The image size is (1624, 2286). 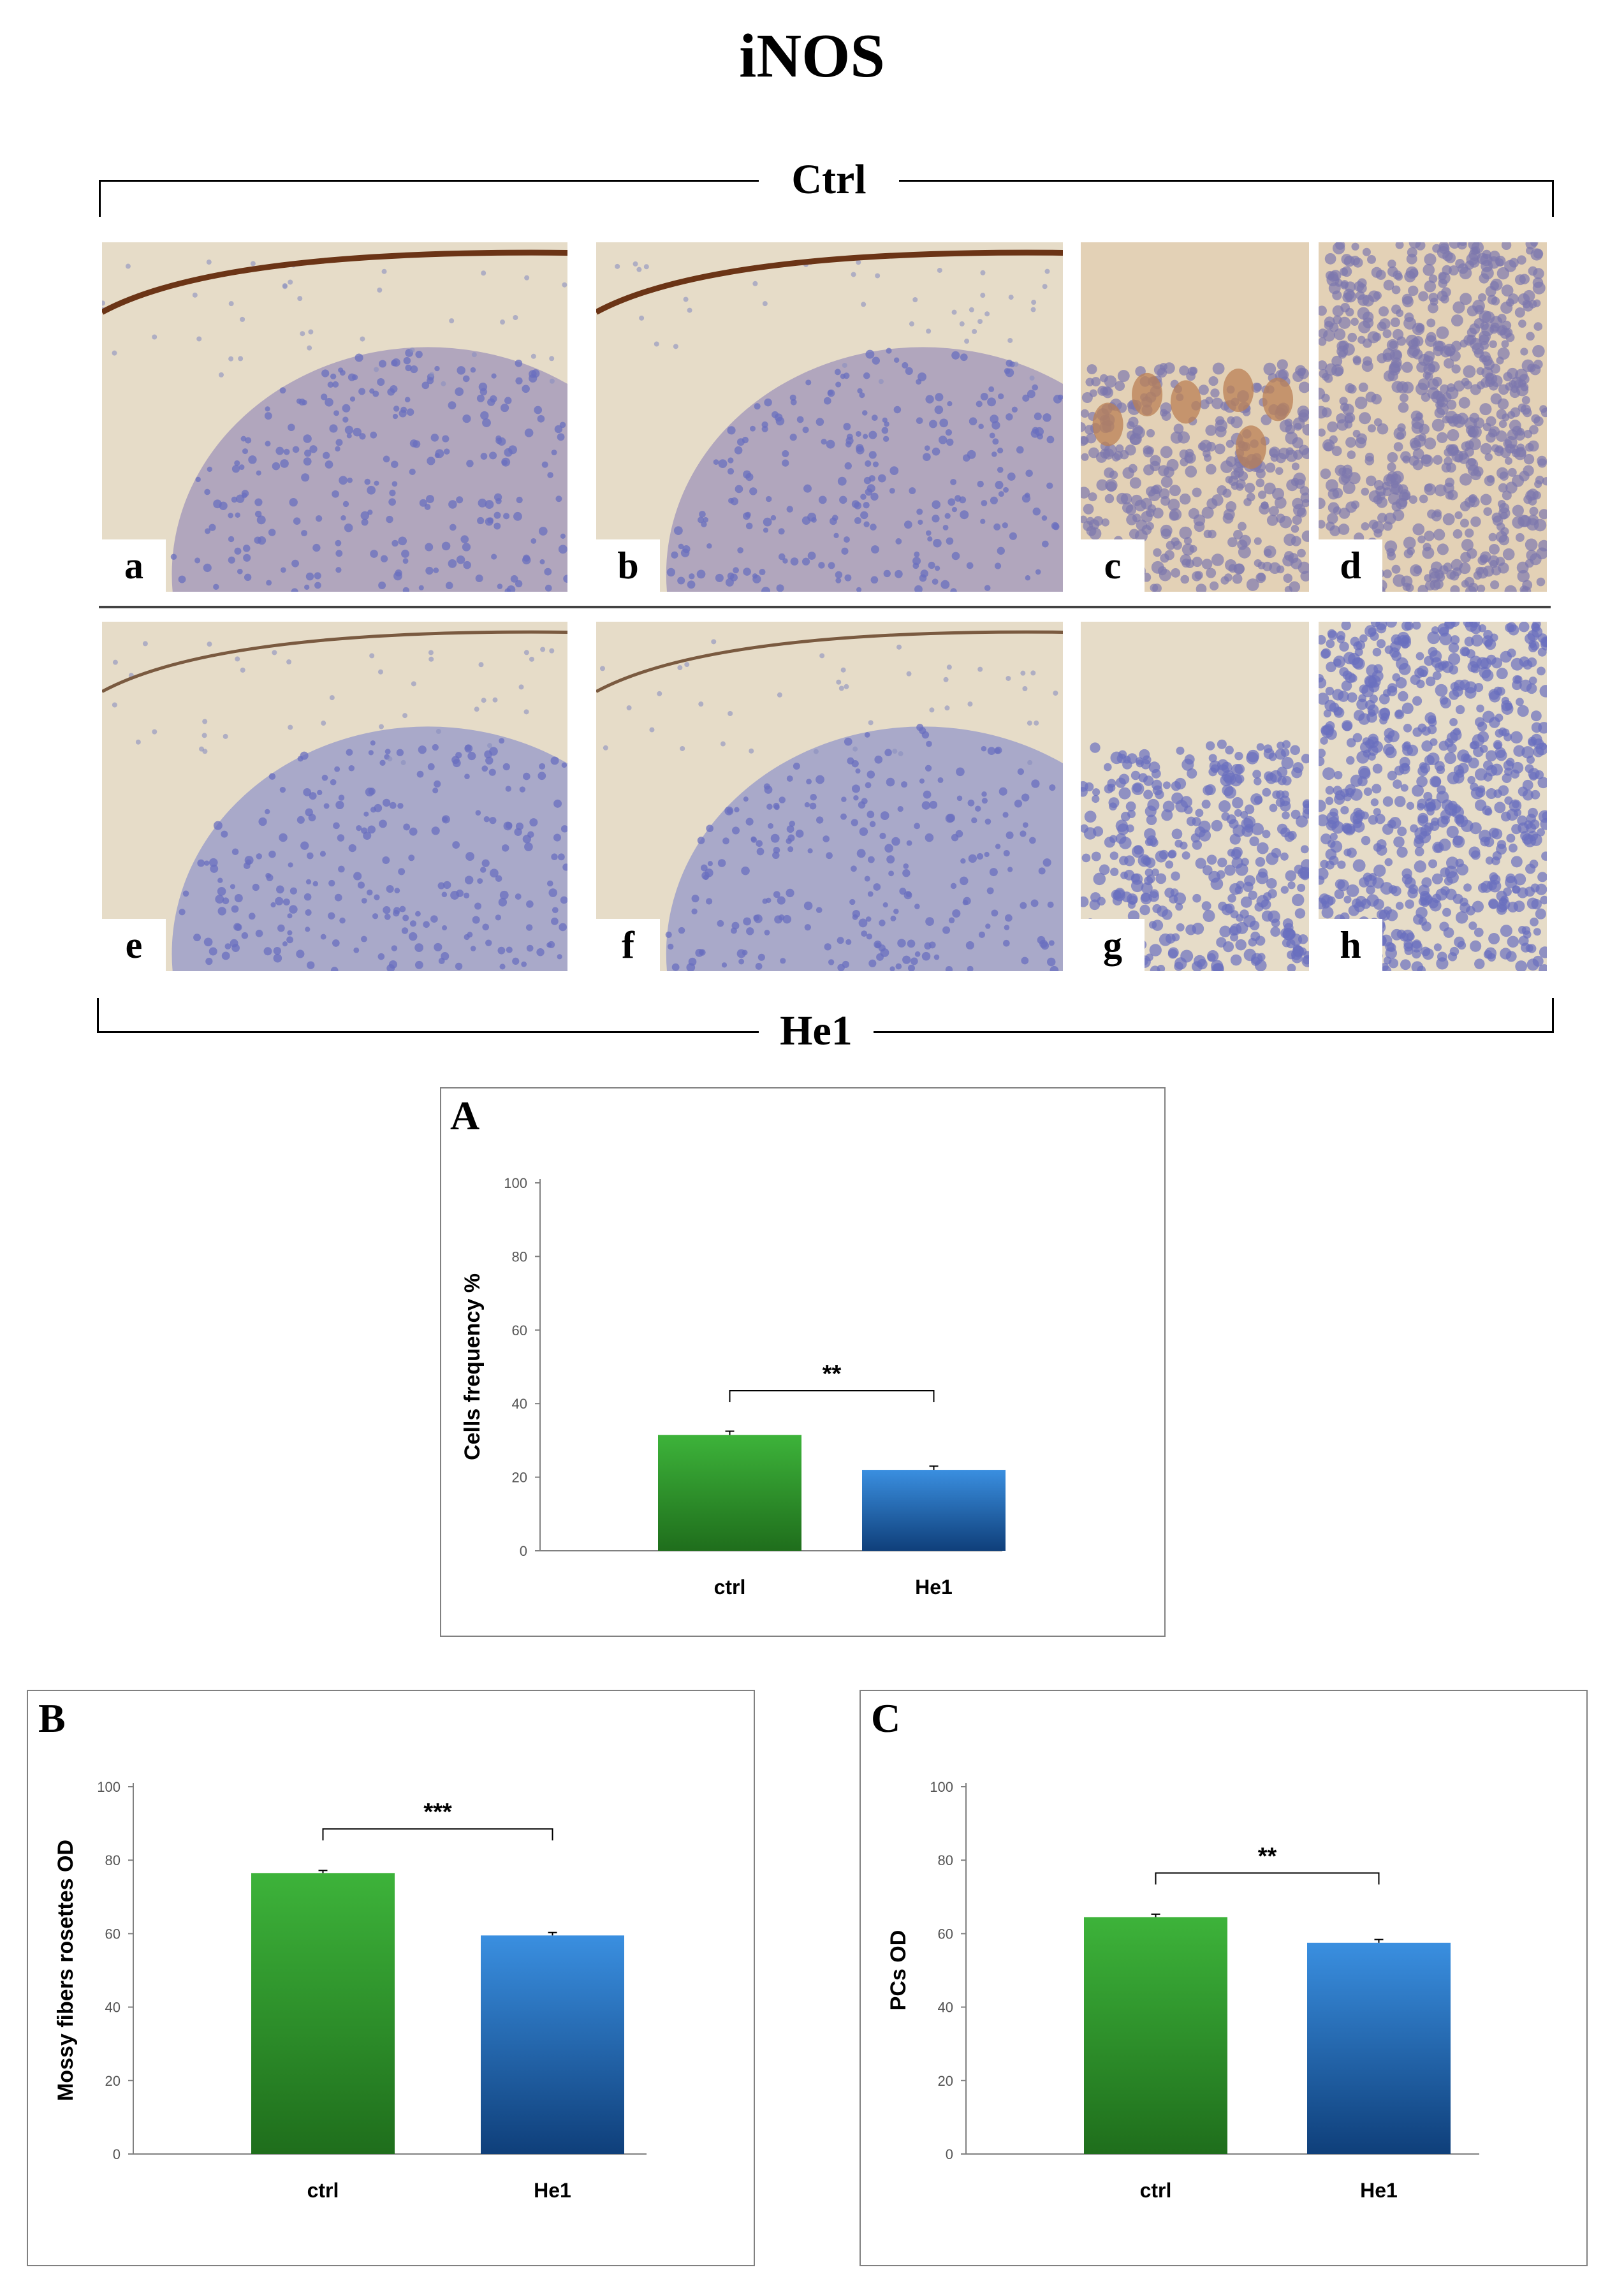 I want to click on bar-ctrl, so click(x=1155, y=2035).